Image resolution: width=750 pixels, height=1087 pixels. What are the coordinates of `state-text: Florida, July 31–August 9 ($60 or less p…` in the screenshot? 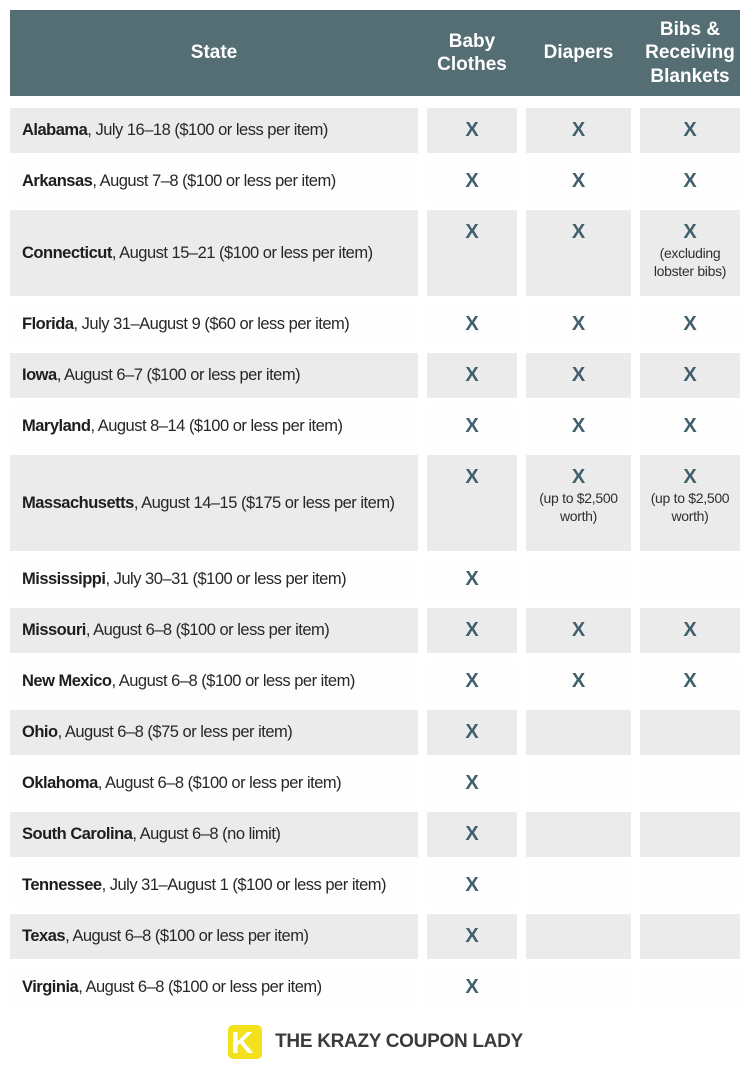 It's located at (186, 324).